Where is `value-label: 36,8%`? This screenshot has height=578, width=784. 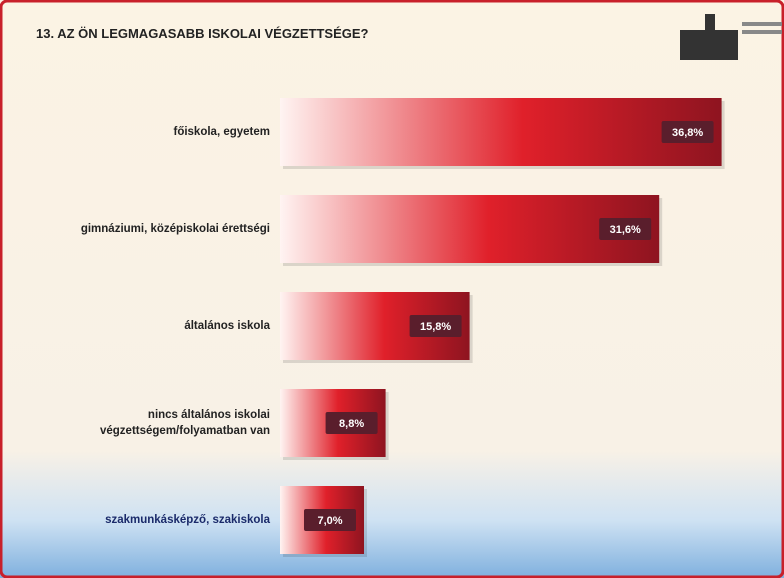 value-label: 36,8% is located at coordinates (687, 133).